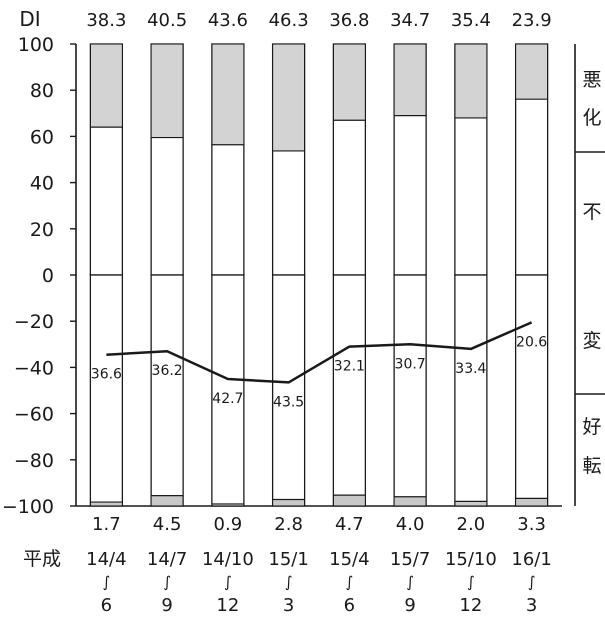 This screenshot has height=617, width=605. I want to click on legend-improve-char: 転, so click(591, 466).